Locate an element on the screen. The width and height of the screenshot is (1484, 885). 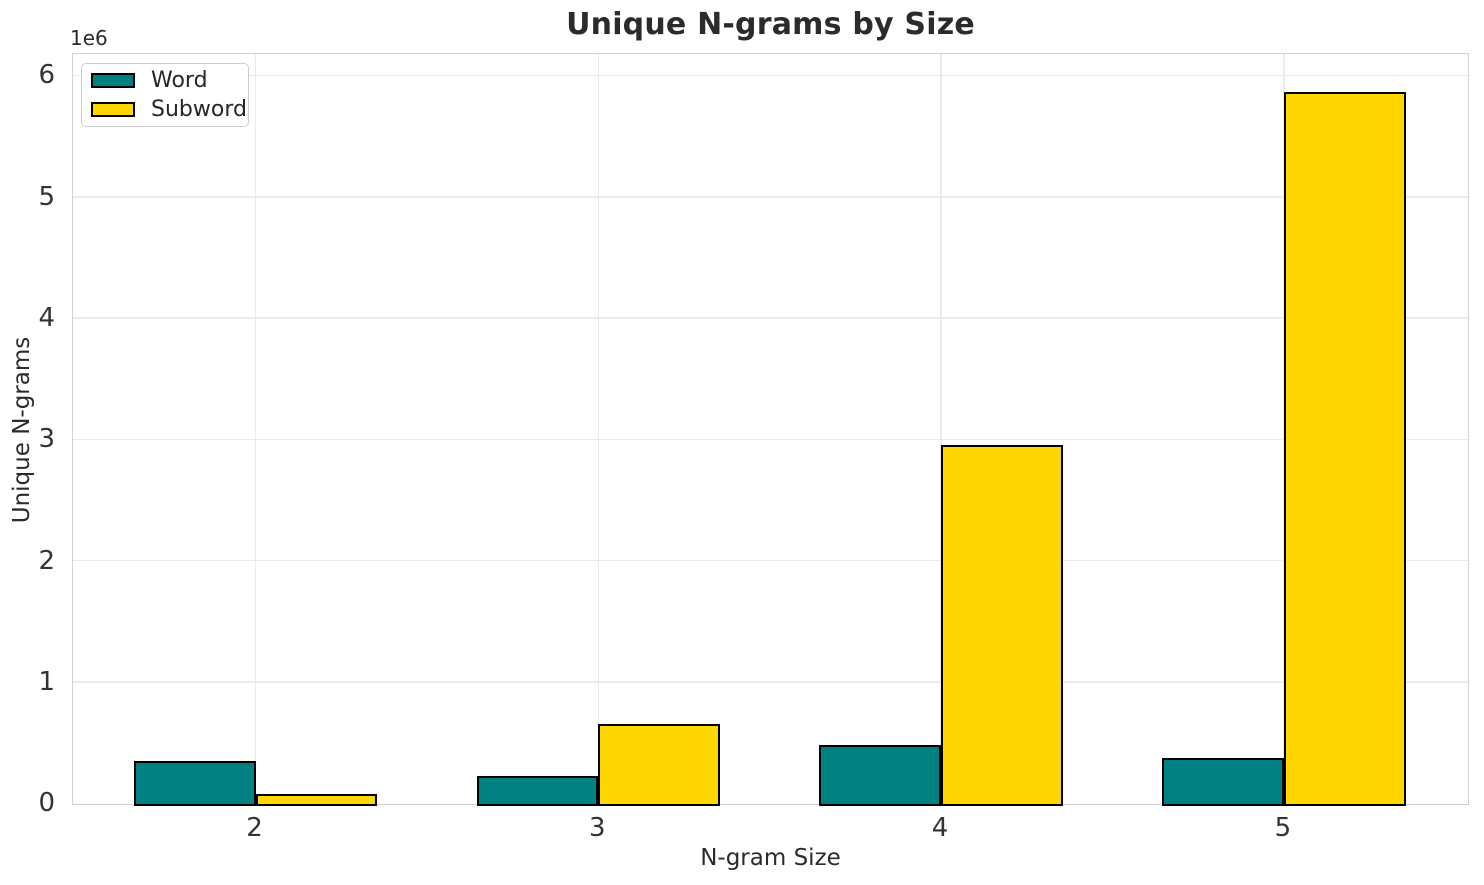
x-axis-label: N-gram Size is located at coordinates (770, 858).